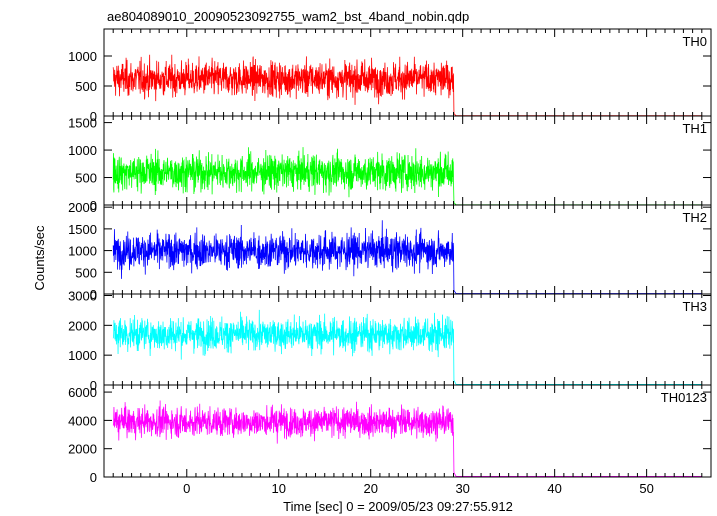 This screenshot has width=717, height=516. What do you see at coordinates (407, 257) in the screenshot?
I see `series-line-th2` at bounding box center [407, 257].